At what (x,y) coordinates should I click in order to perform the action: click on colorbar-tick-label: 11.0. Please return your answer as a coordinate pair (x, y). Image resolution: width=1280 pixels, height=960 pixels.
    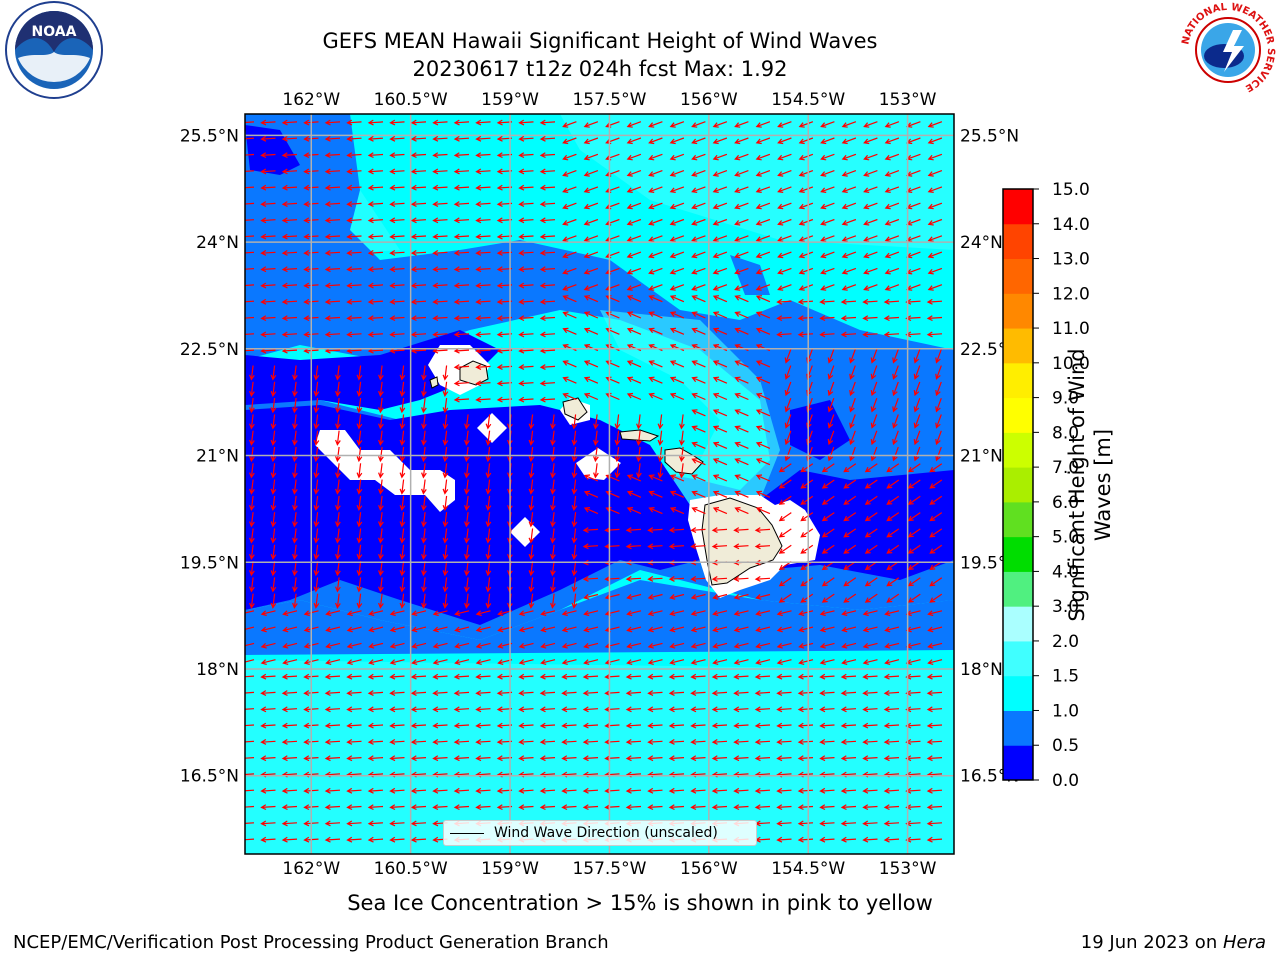
    Looking at the image, I should click on (1071, 329).